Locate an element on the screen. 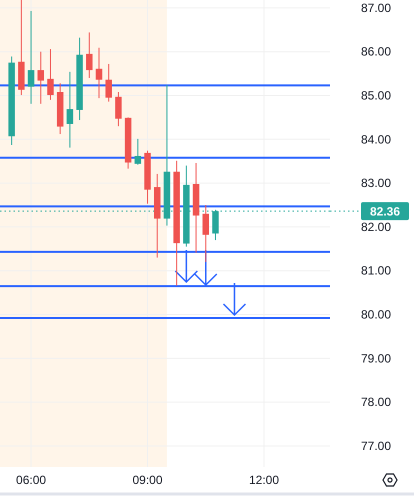 The width and height of the screenshot is (414, 497). x-tick-label: 06:00 is located at coordinates (31, 480).